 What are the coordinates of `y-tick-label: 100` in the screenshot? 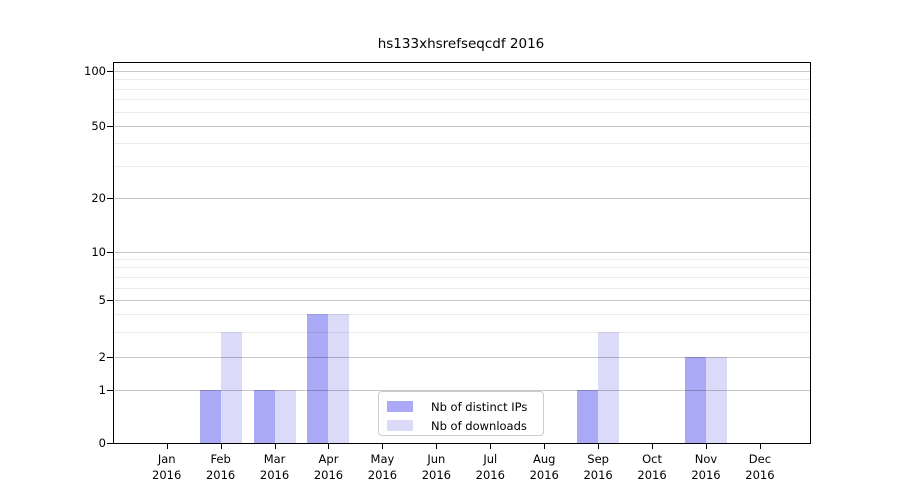 It's located at (95, 71).